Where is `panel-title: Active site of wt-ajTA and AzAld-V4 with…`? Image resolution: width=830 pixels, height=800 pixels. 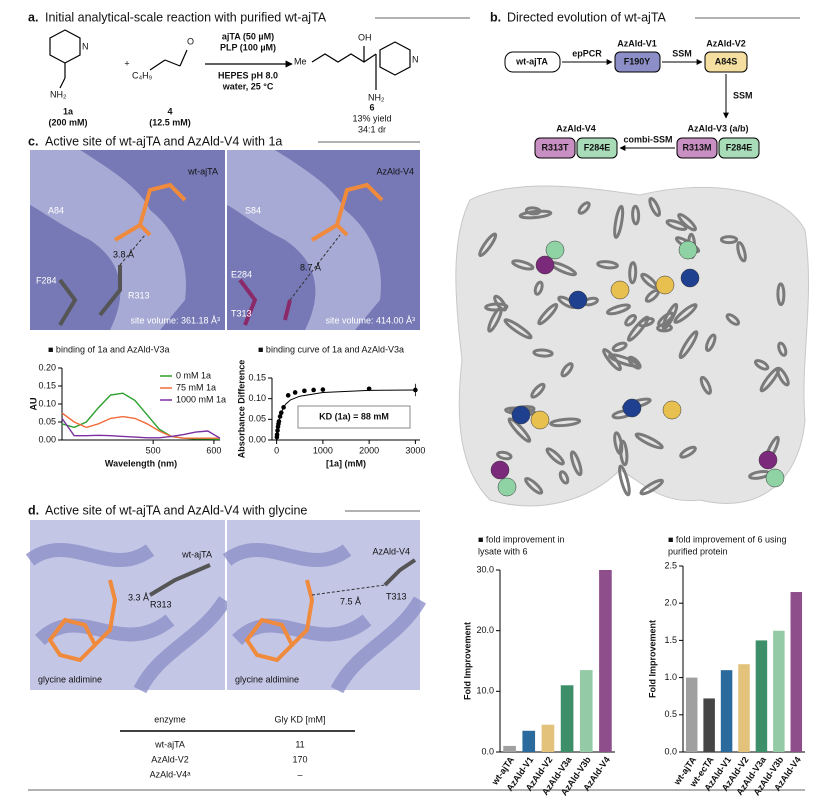 panel-title: Active site of wt-ajTA and AzAld-V4 with… is located at coordinates (163, 141).